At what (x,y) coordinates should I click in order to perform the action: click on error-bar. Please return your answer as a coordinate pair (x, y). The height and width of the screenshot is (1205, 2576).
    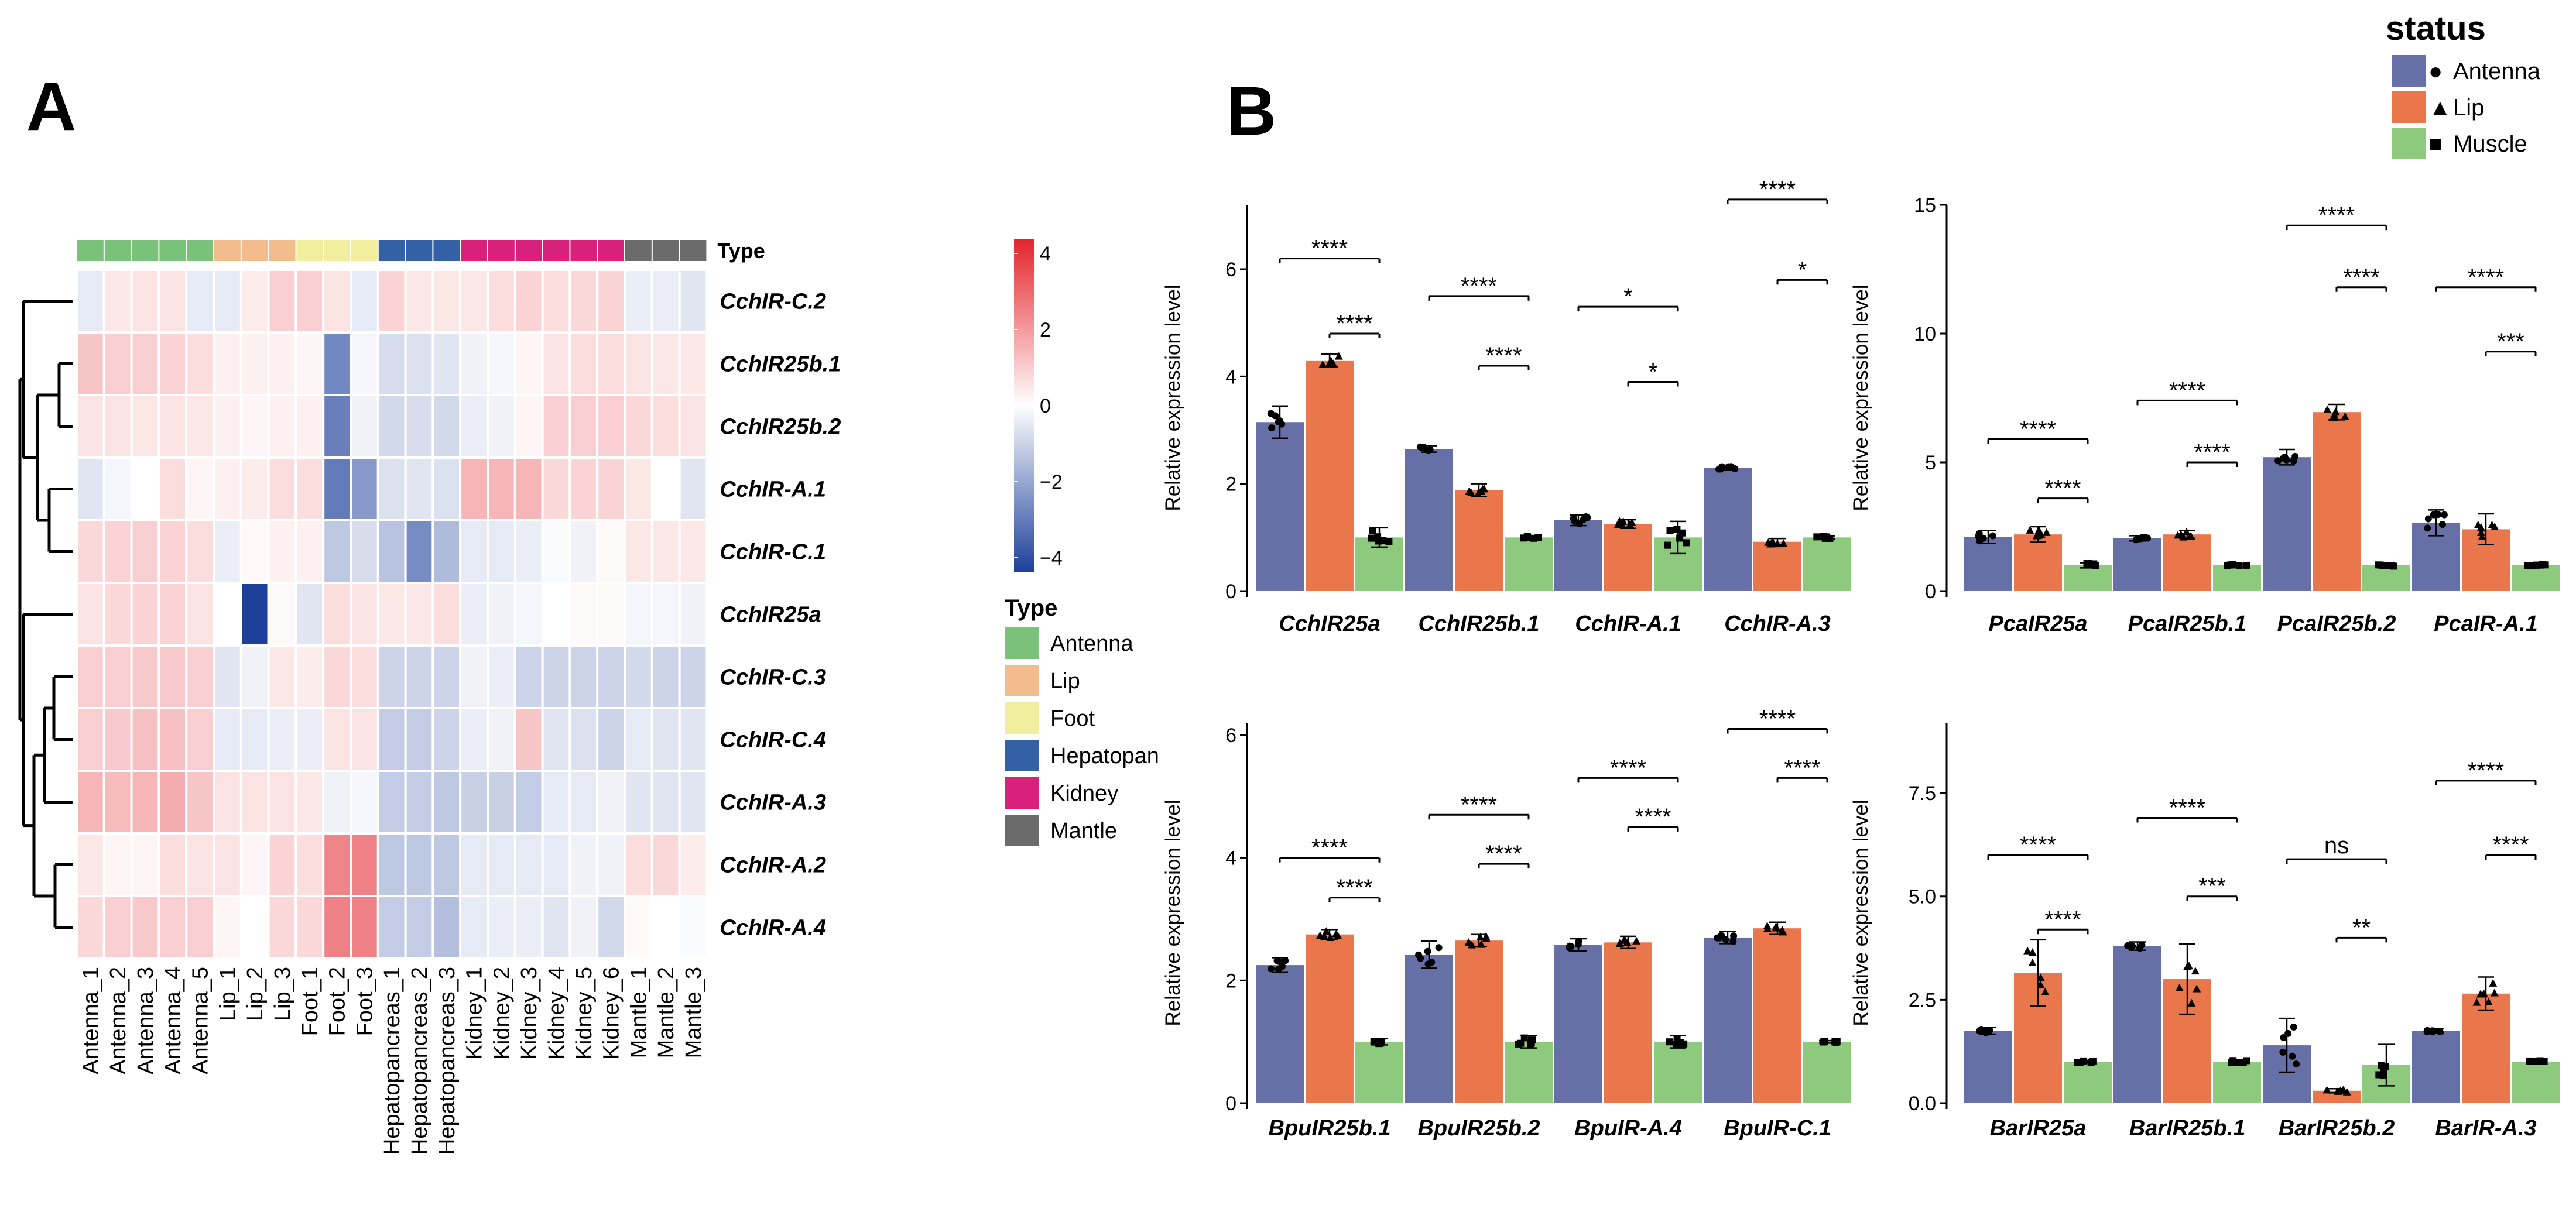
    Looking at the image, I should click on (2287, 1045).